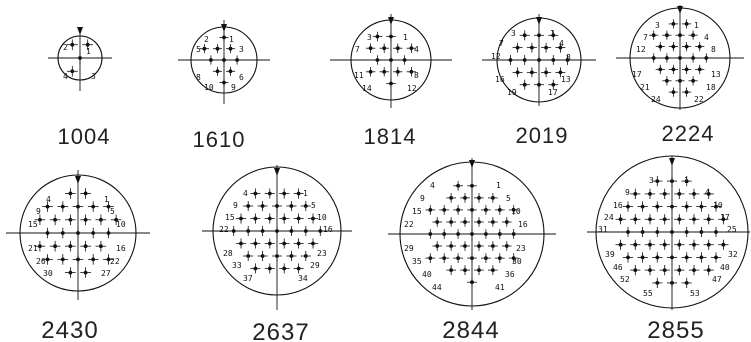 The image size is (751, 342). What do you see at coordinates (391, 81) in the screenshot?
I see `connector-1814: 1 3 4 7 8 11 12 14 1814` at bounding box center [391, 81].